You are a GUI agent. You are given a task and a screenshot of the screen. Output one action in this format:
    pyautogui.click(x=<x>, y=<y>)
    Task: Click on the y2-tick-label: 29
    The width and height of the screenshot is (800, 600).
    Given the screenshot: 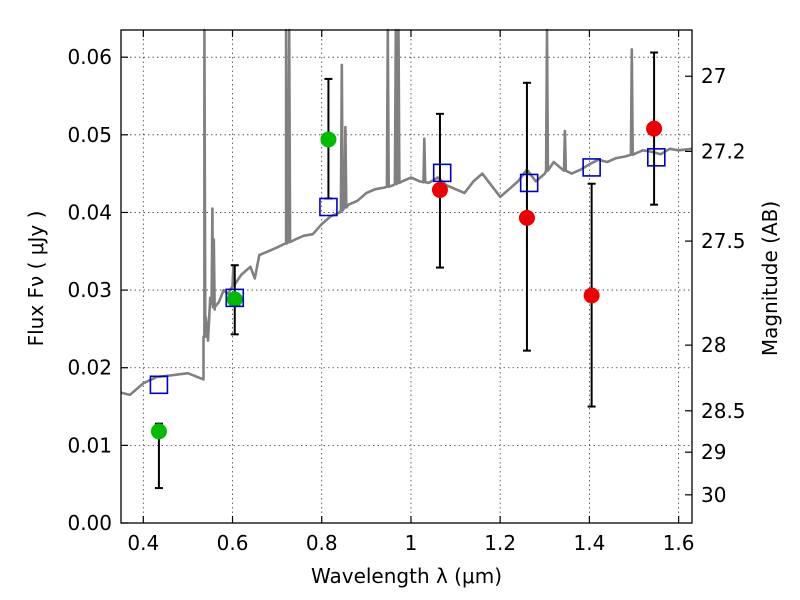 What is the action you would take?
    pyautogui.click(x=713, y=452)
    